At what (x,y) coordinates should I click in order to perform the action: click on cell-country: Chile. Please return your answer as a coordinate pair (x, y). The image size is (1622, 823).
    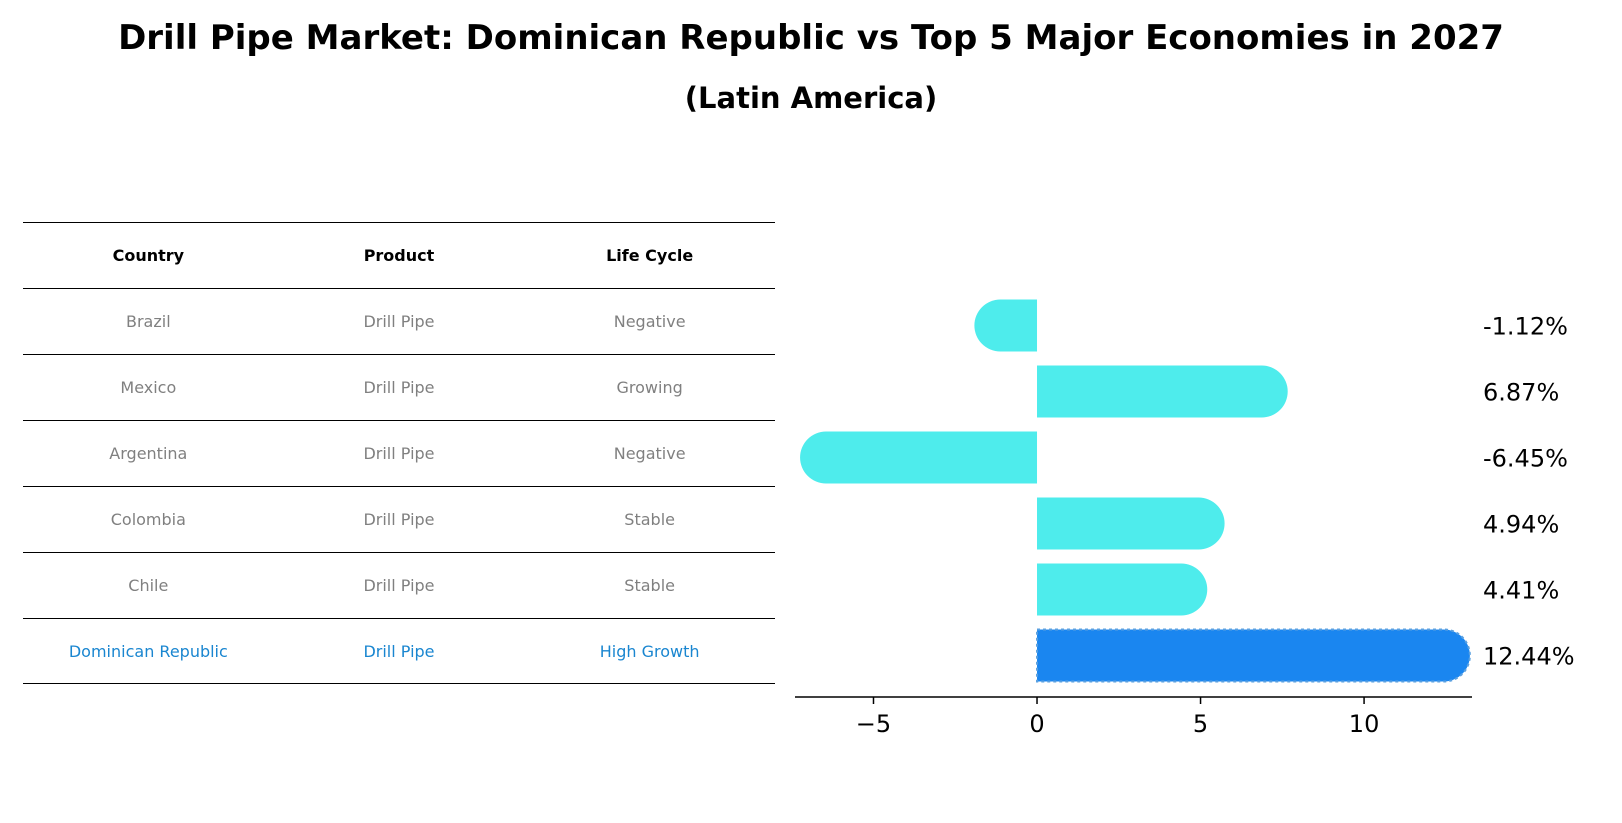
    Looking at the image, I should click on (148, 585).